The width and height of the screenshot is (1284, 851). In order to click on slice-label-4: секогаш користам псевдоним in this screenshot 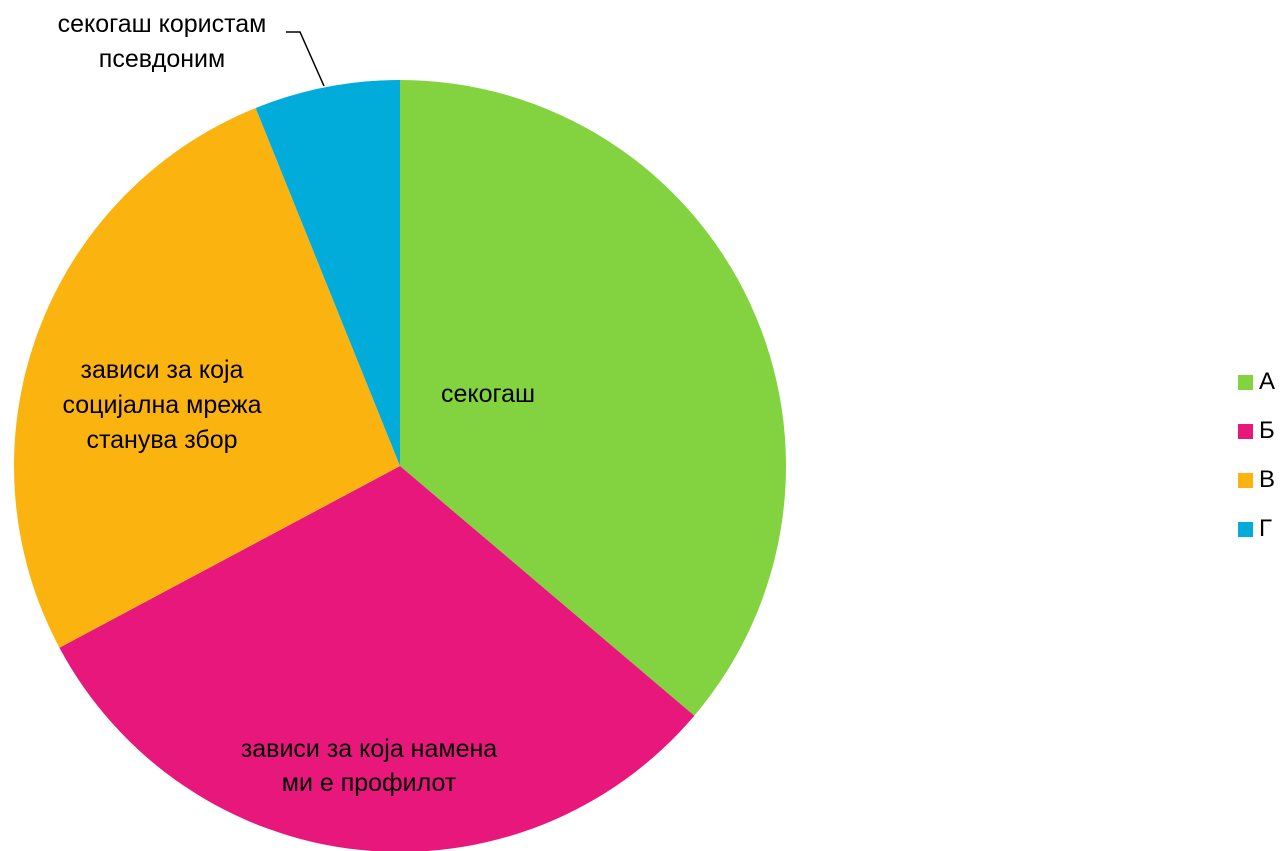, I will do `click(162, 41)`.